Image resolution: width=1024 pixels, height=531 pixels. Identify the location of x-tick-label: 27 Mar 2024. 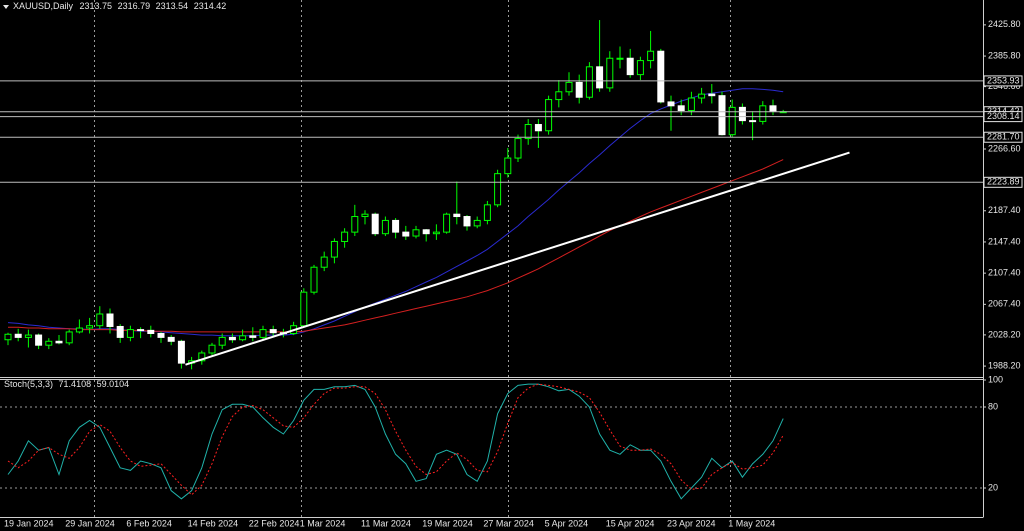
(508, 523).